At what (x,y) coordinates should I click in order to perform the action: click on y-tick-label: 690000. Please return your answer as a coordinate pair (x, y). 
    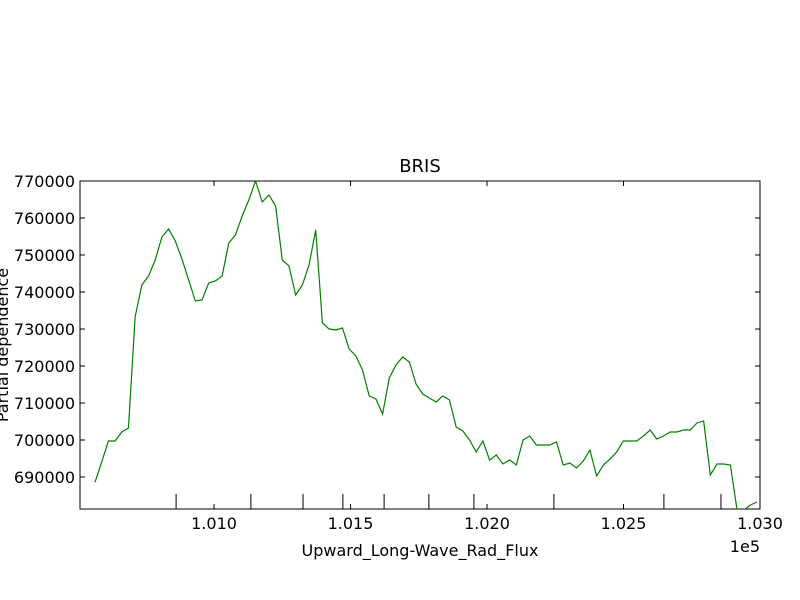
    Looking at the image, I should click on (44, 477).